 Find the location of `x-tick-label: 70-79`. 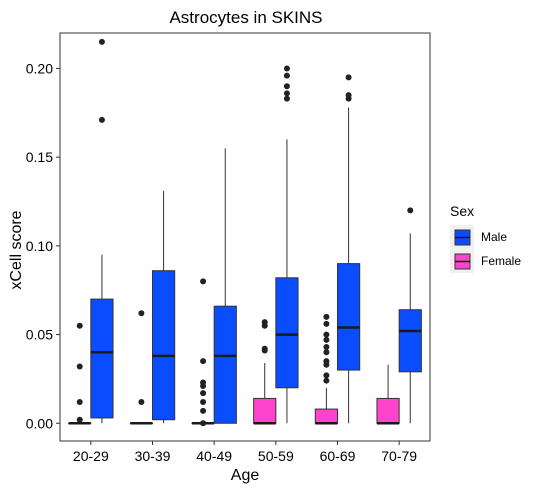

x-tick-label: 70-79 is located at coordinates (399, 456).